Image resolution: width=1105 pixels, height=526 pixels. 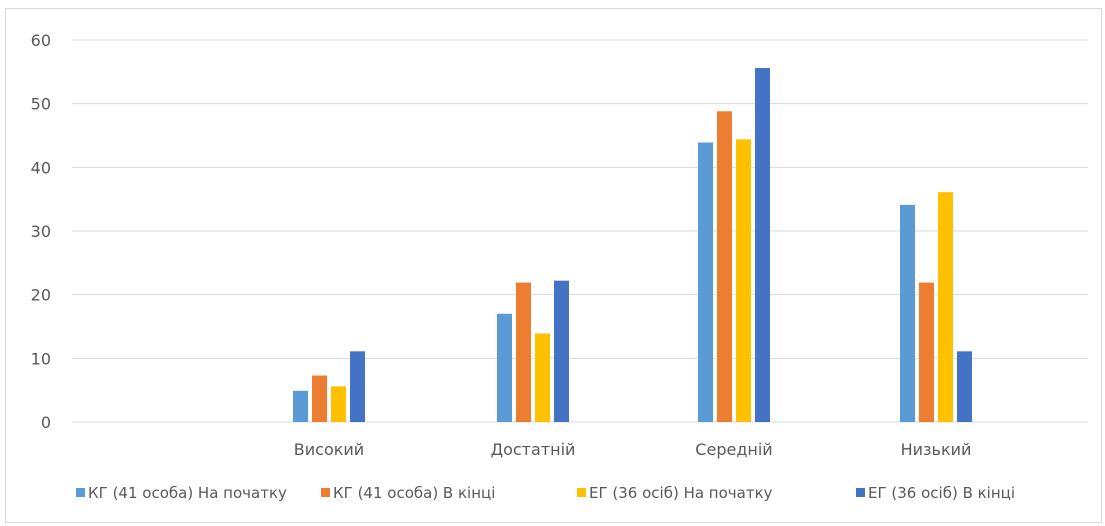 I want to click on y-tick-label: 60, so click(x=41, y=40).